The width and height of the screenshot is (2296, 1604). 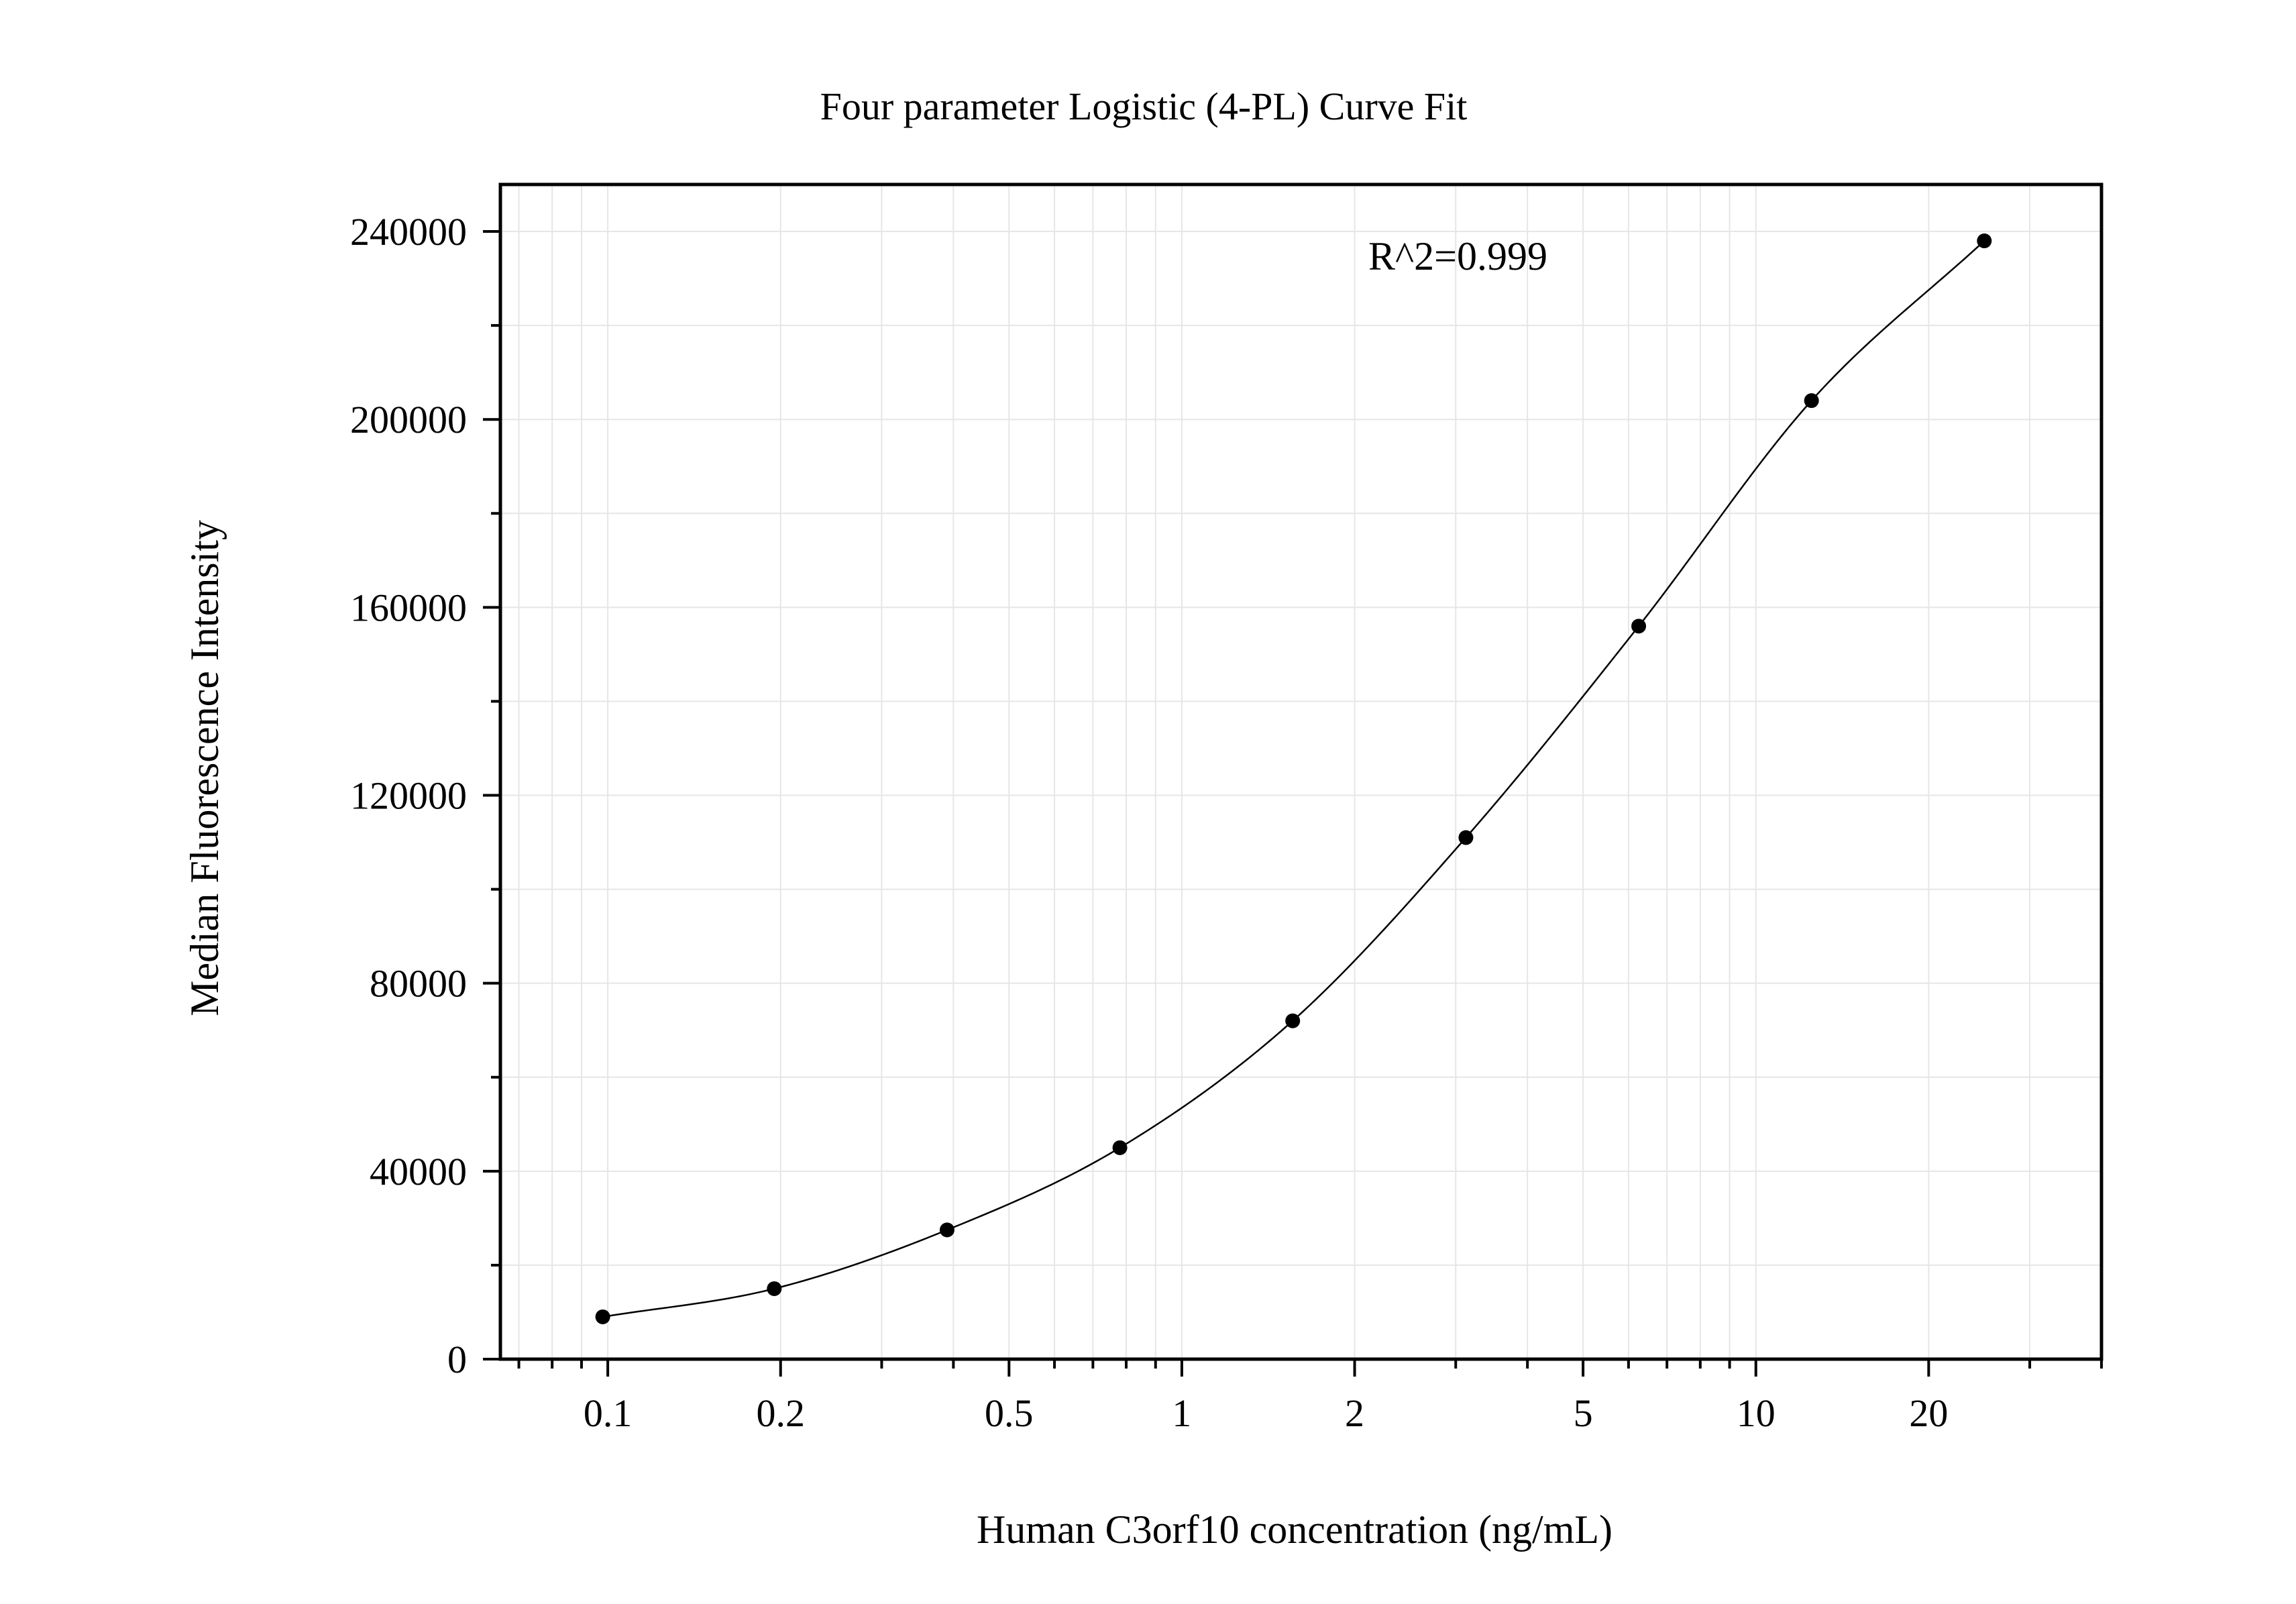 What do you see at coordinates (1354, 1413) in the screenshot?
I see `x-tick-label: 2` at bounding box center [1354, 1413].